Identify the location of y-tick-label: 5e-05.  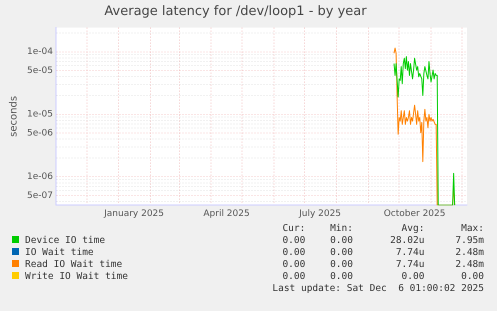
(39, 71).